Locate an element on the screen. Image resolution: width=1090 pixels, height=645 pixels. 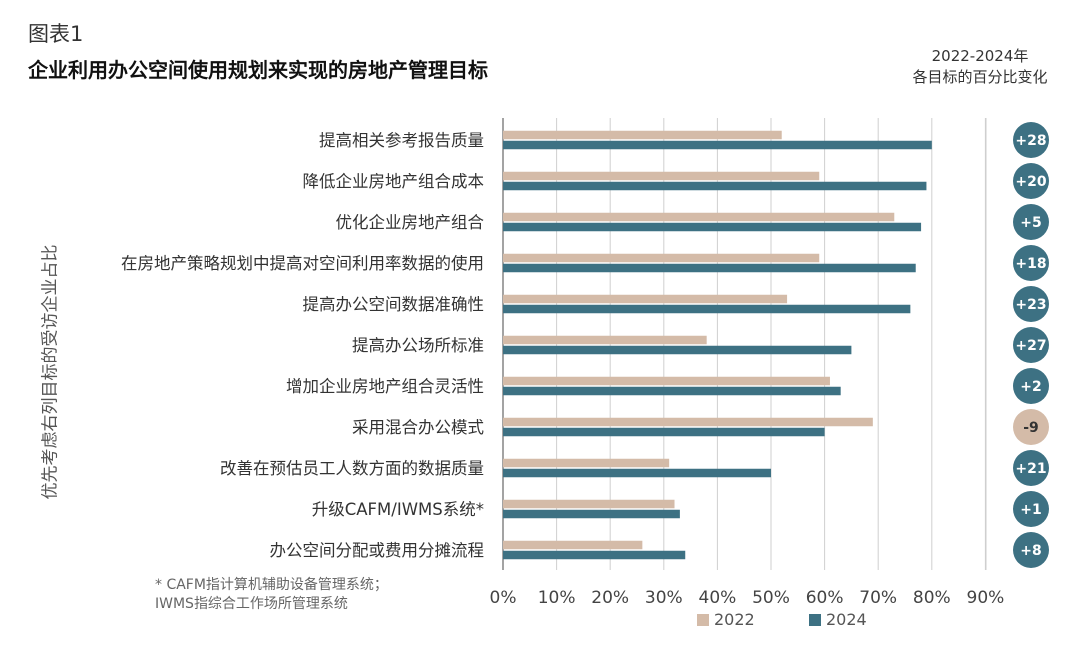
x-tick-label: 30% is located at coordinates (664, 598).